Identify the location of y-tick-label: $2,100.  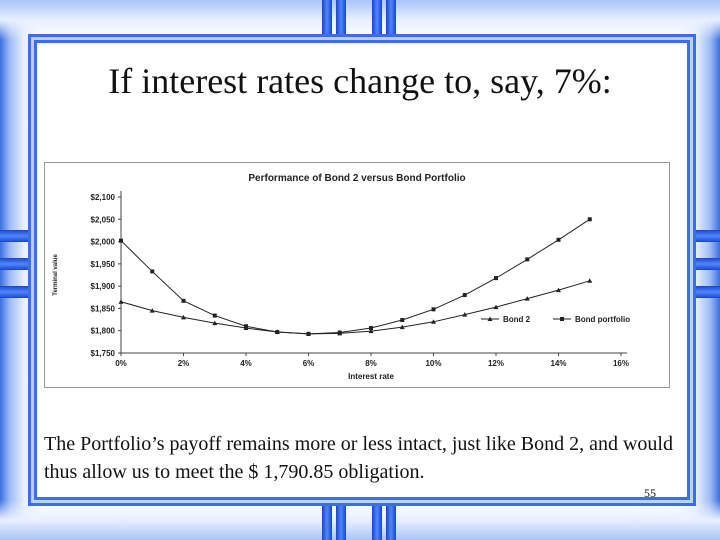
(103, 197).